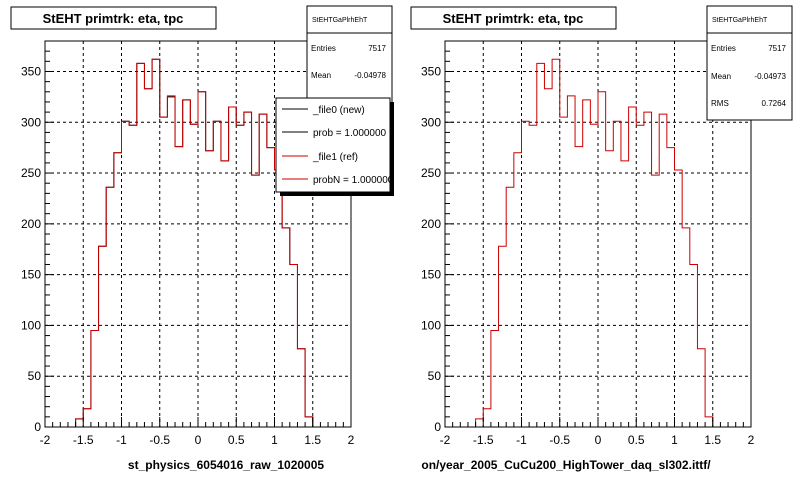 The height and width of the screenshot is (480, 800). Describe the element at coordinates (335, 157) in the screenshot. I see `legend-label-ref: _file1 (ref)` at that location.